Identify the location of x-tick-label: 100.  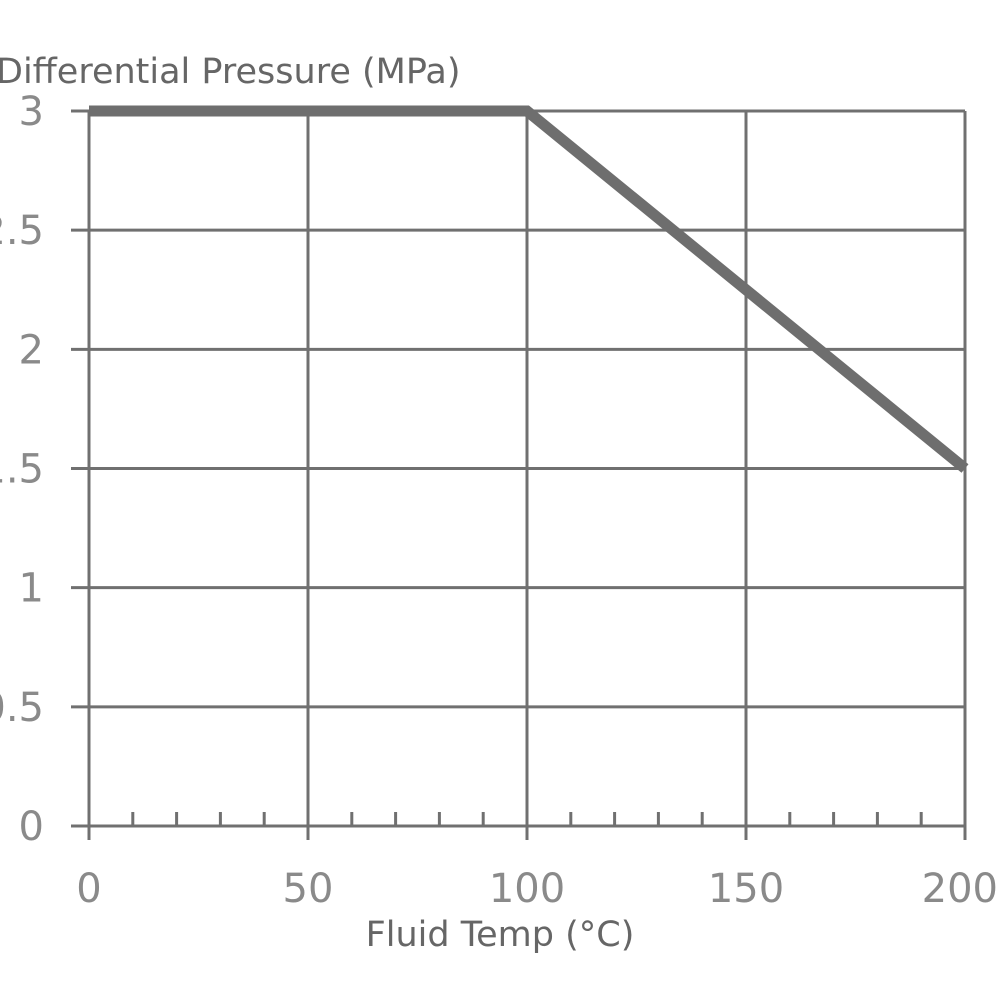
(527, 889).